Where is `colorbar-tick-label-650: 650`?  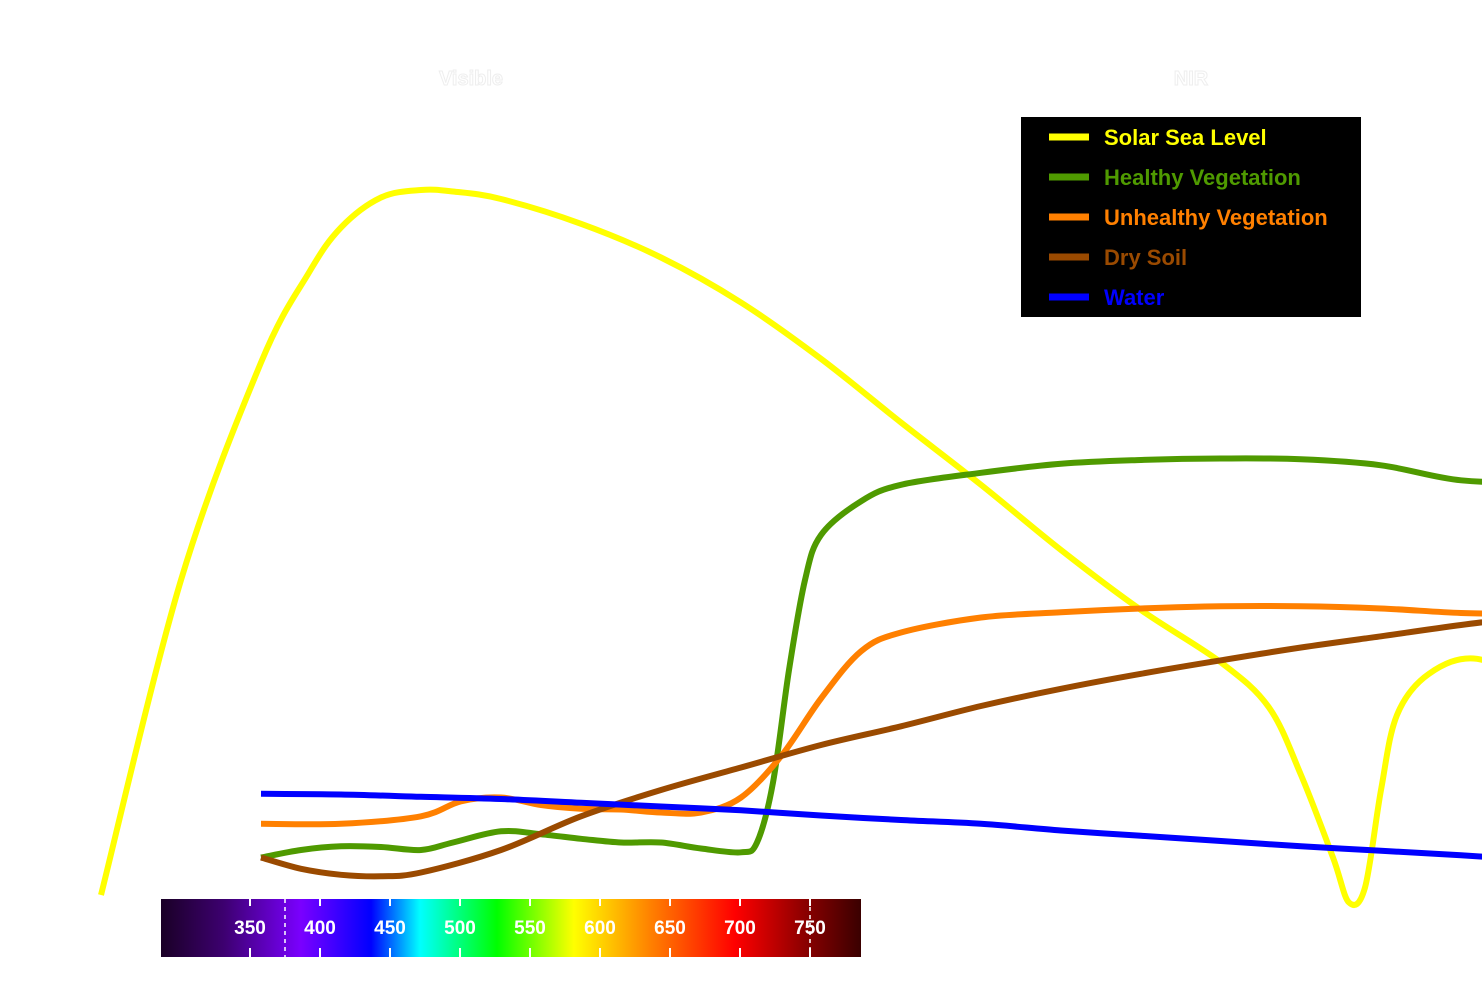
colorbar-tick-label-650: 650 is located at coordinates (670, 928).